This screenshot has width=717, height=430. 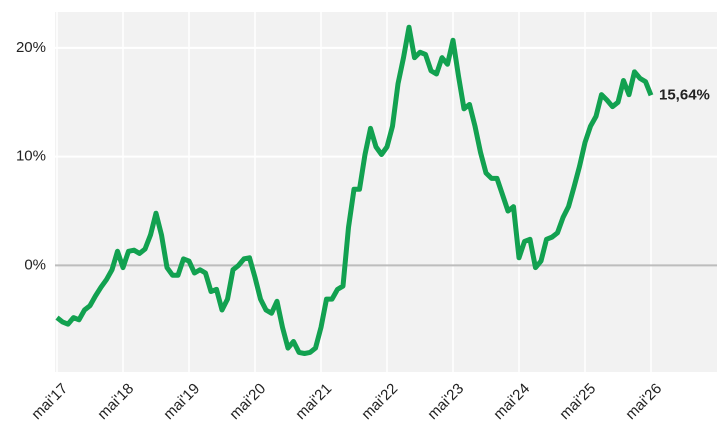 I want to click on y-tick-label: 0%, so click(x=35, y=264).